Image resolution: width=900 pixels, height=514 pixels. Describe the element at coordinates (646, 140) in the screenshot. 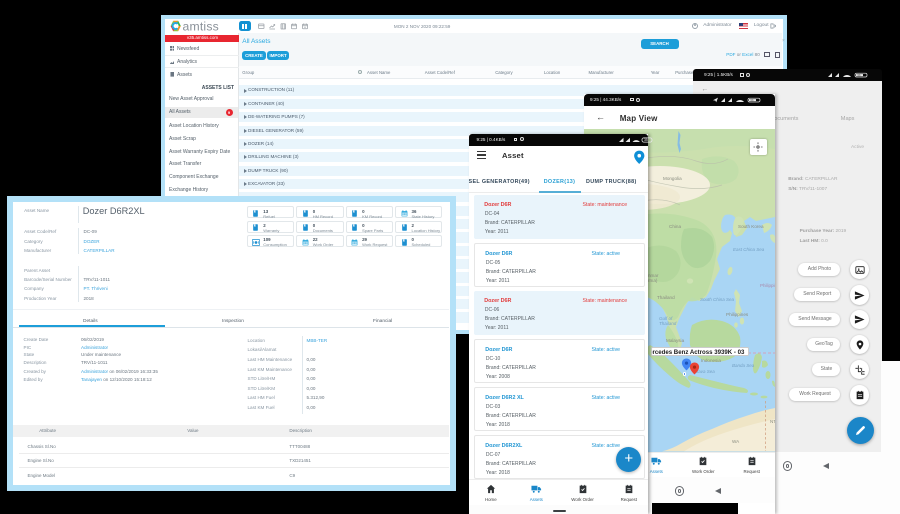

I see `svg-text: 35` at that location.